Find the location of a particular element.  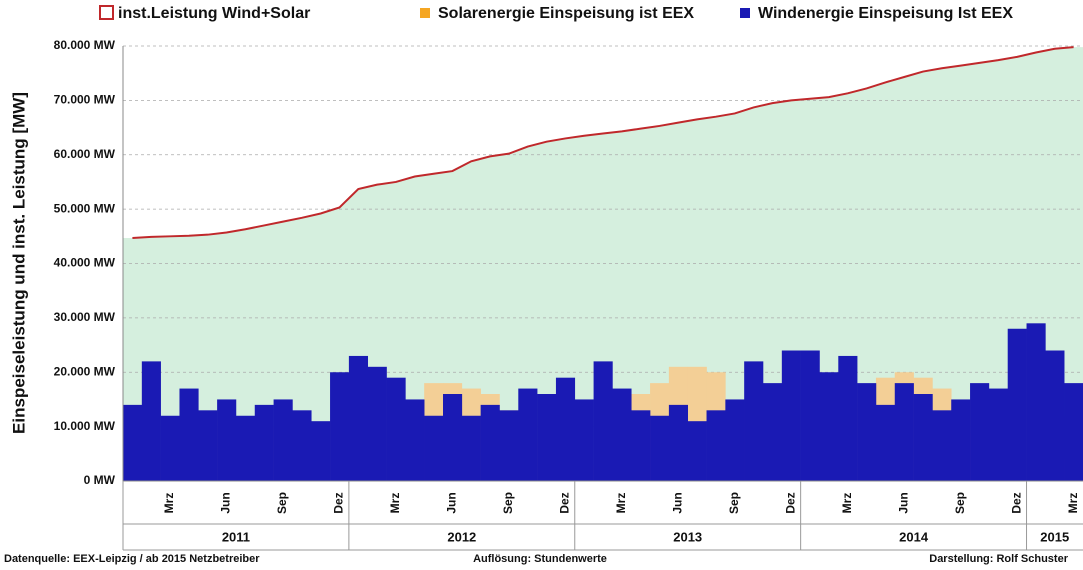

y-tick-label: 0 MW is located at coordinates (100, 480).